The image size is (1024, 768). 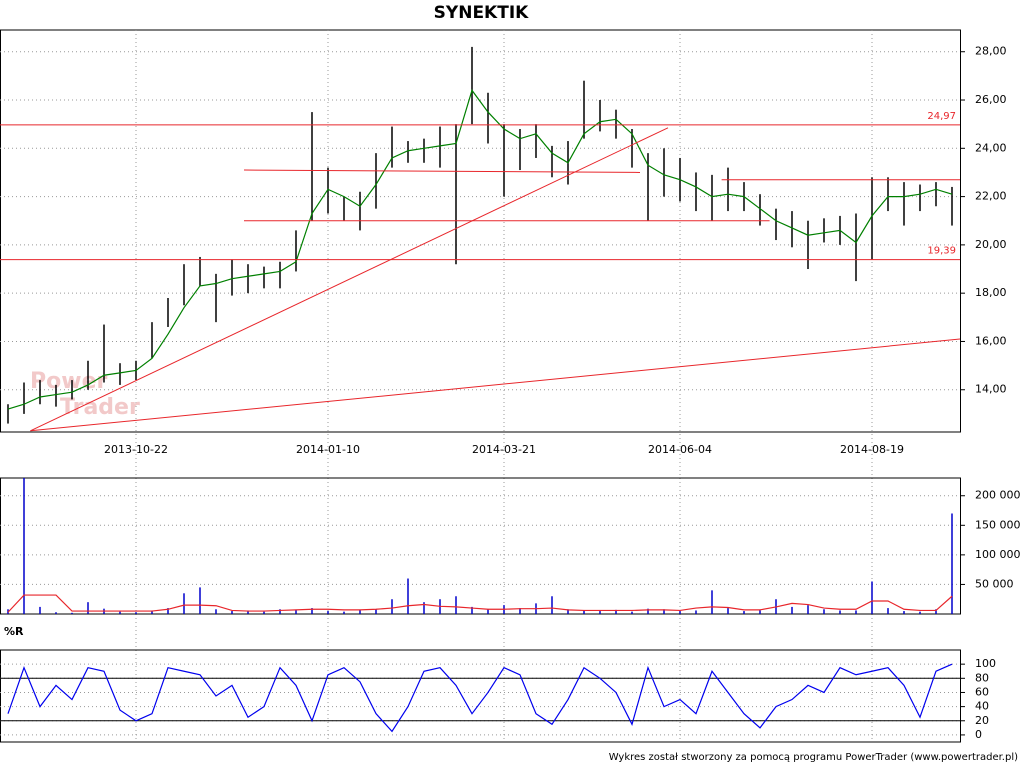 I want to click on chart-title: SYNEKTIK, so click(x=481, y=13).